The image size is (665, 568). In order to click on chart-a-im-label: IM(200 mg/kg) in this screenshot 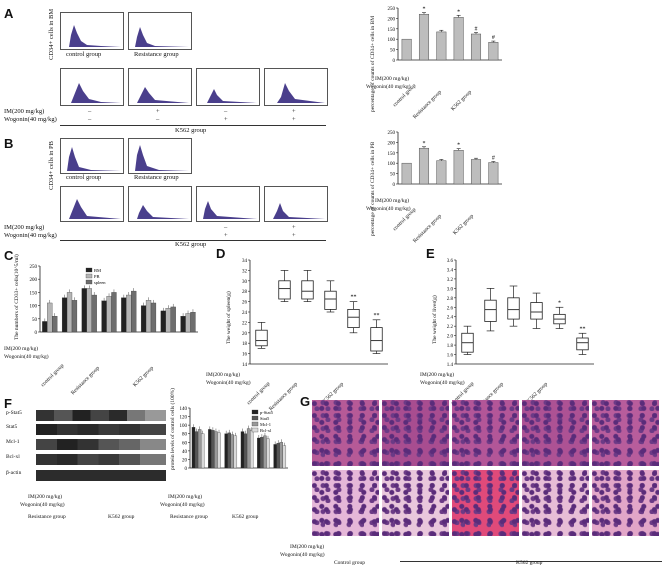, I will do `click(392, 79)`.